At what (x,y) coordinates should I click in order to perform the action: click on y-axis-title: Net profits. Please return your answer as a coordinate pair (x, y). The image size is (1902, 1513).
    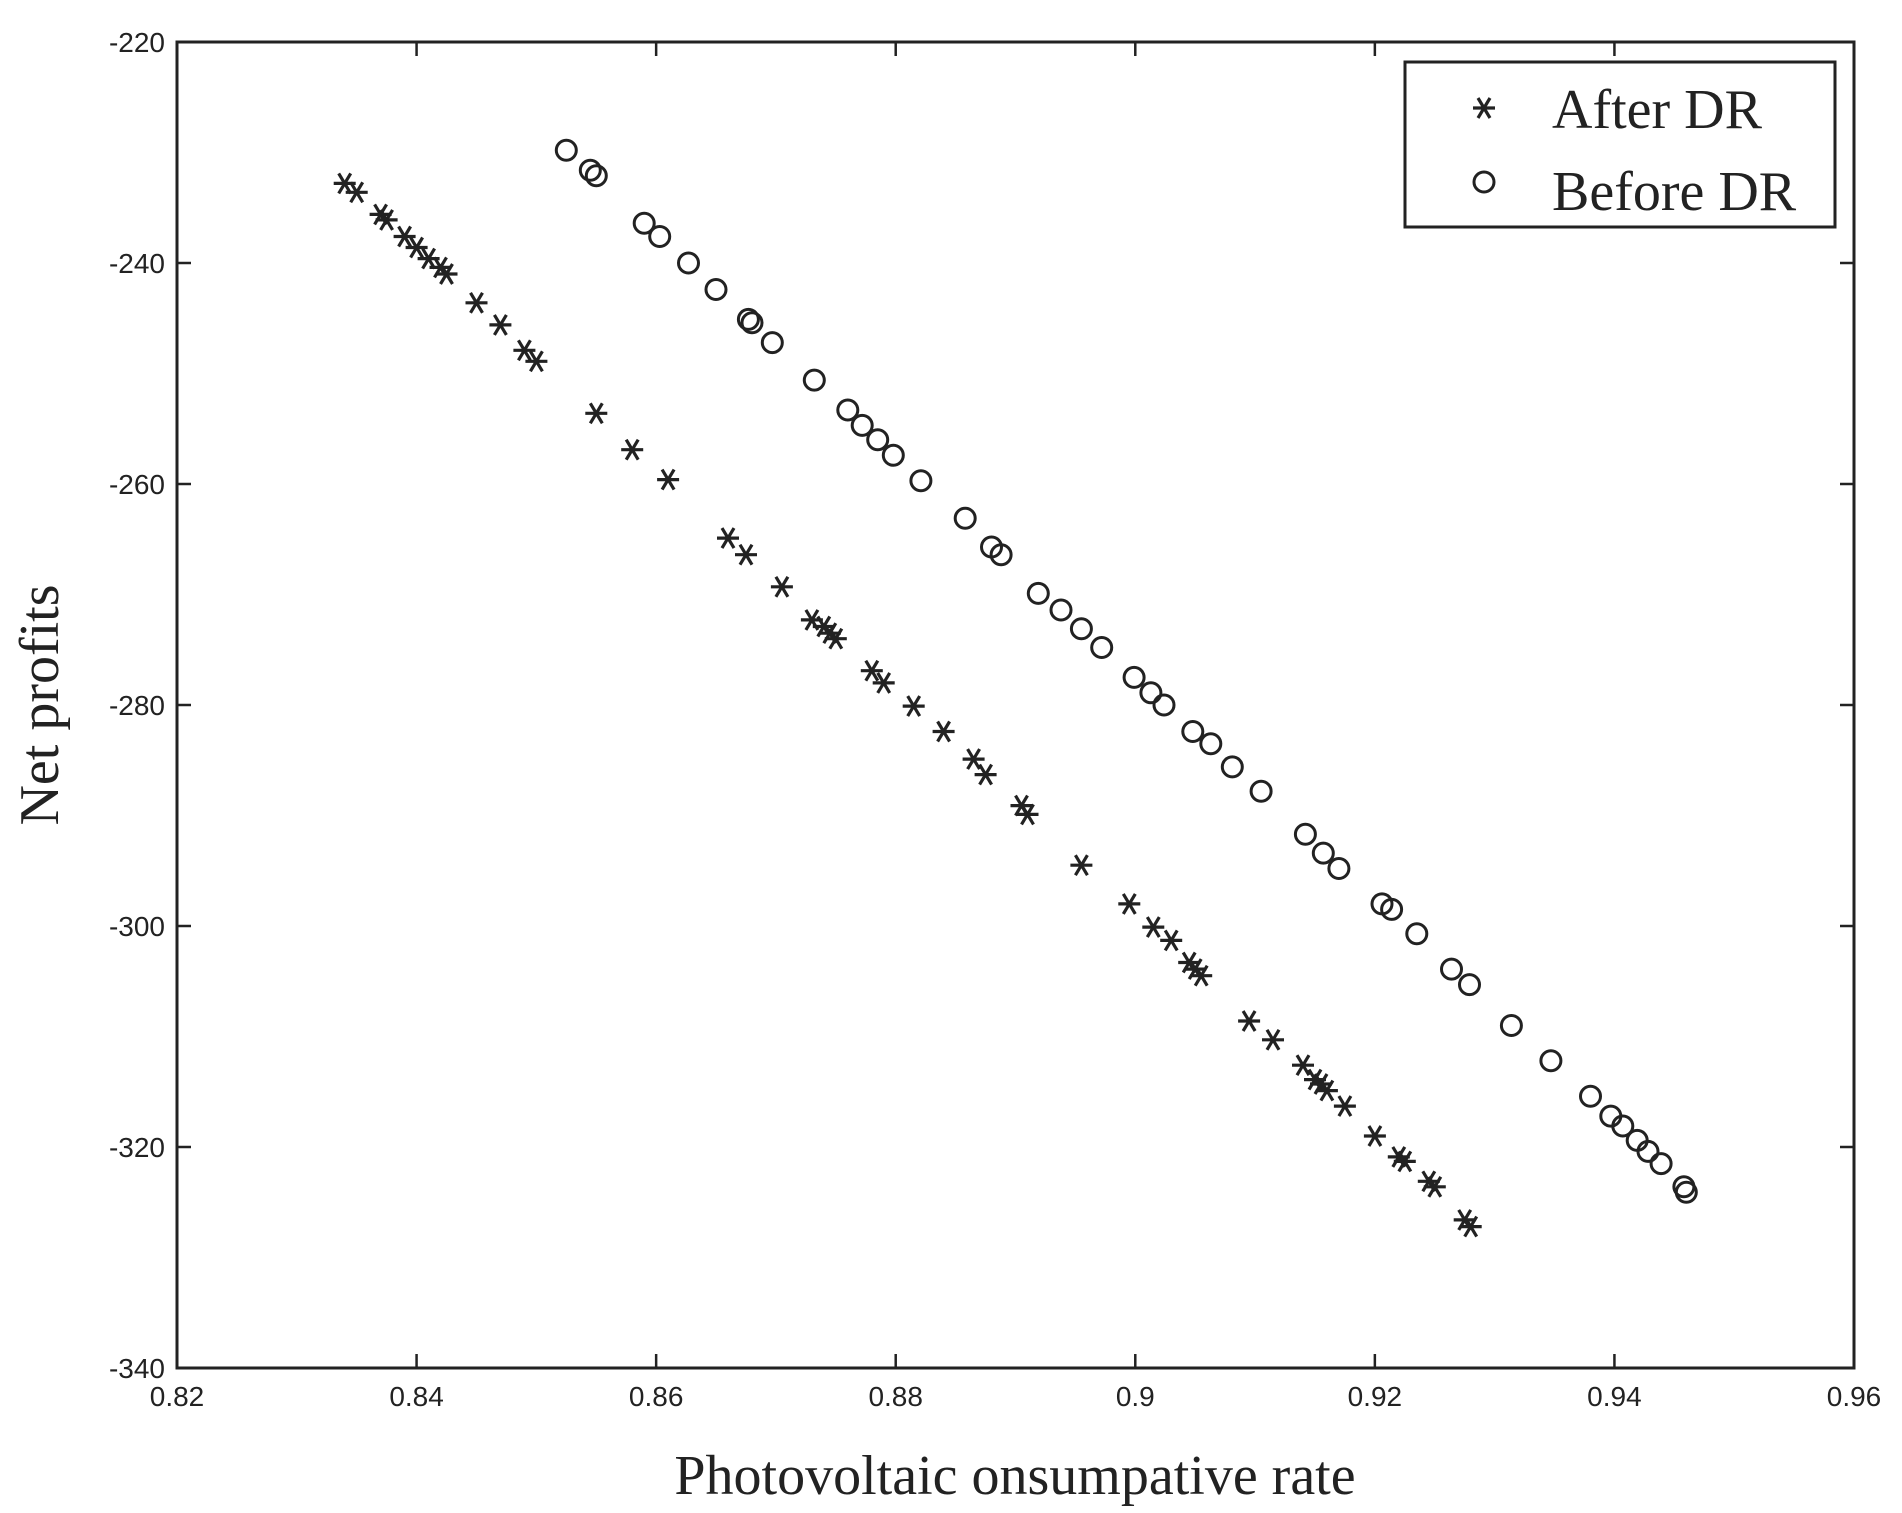
    Looking at the image, I should click on (40, 704).